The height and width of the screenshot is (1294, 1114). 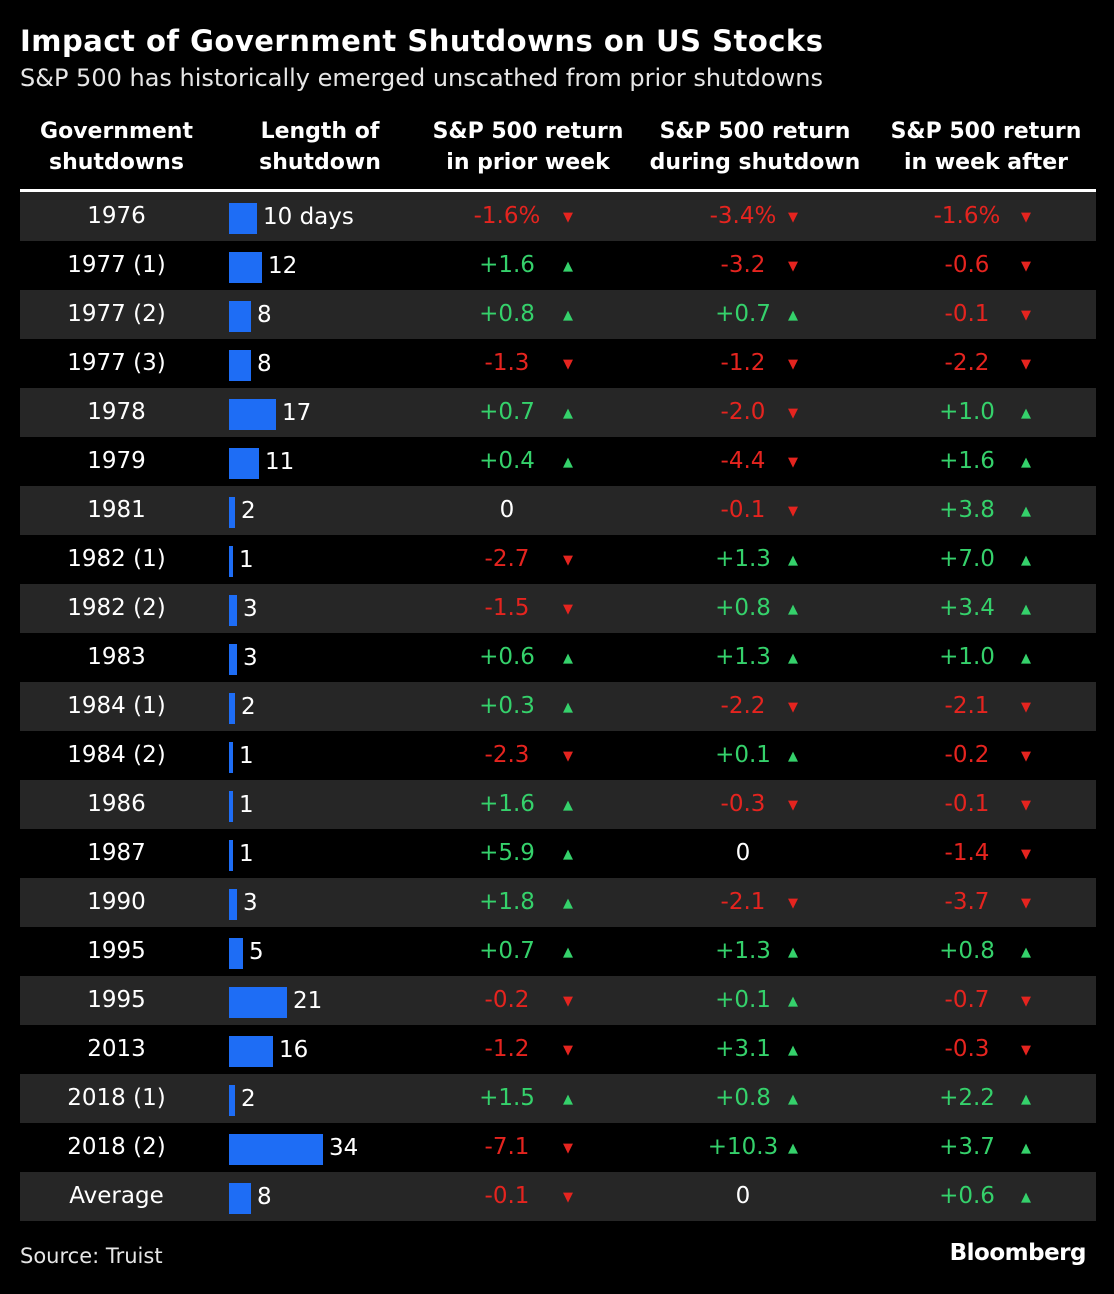 What do you see at coordinates (558, 1147) in the screenshot?
I see `table-row: 2018 (2) 34 -7.1 ▼ +10.3 ▲ +3.7 ▲` at bounding box center [558, 1147].